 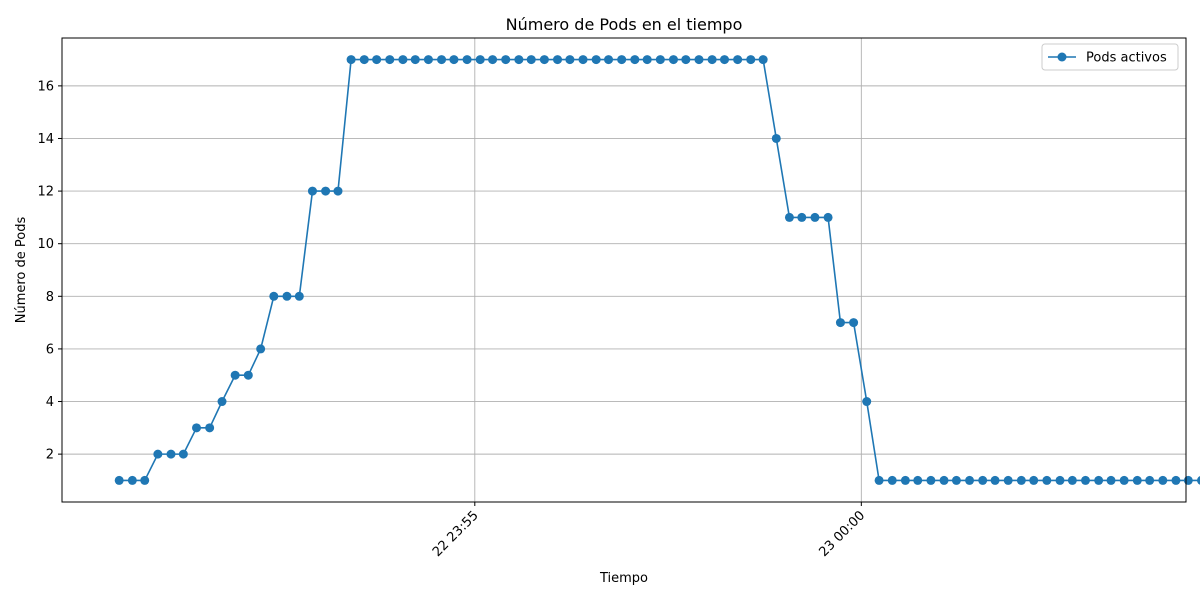 I want to click on y-axis-label: Número de Pods, so click(x=21, y=270).